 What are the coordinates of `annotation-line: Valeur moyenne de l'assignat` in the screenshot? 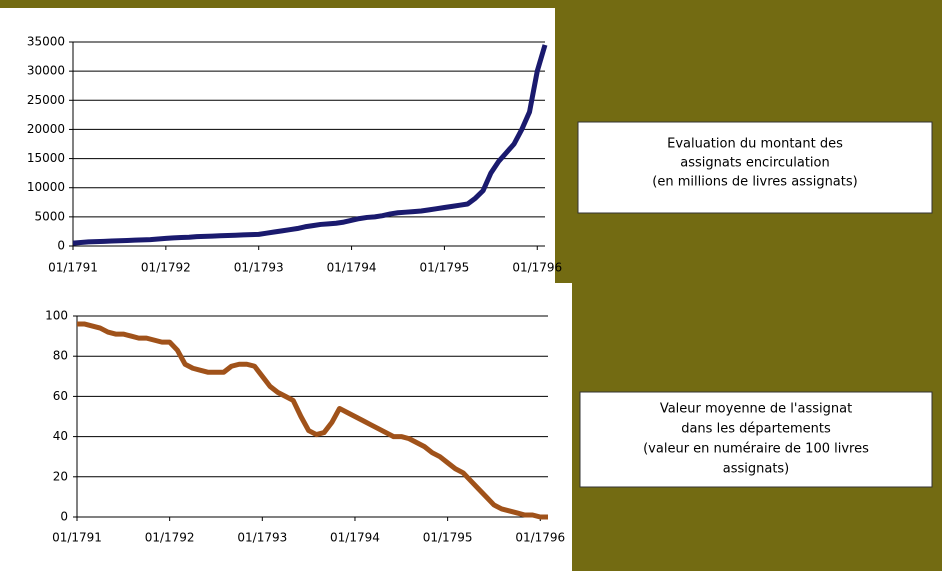 It's located at (756, 409).